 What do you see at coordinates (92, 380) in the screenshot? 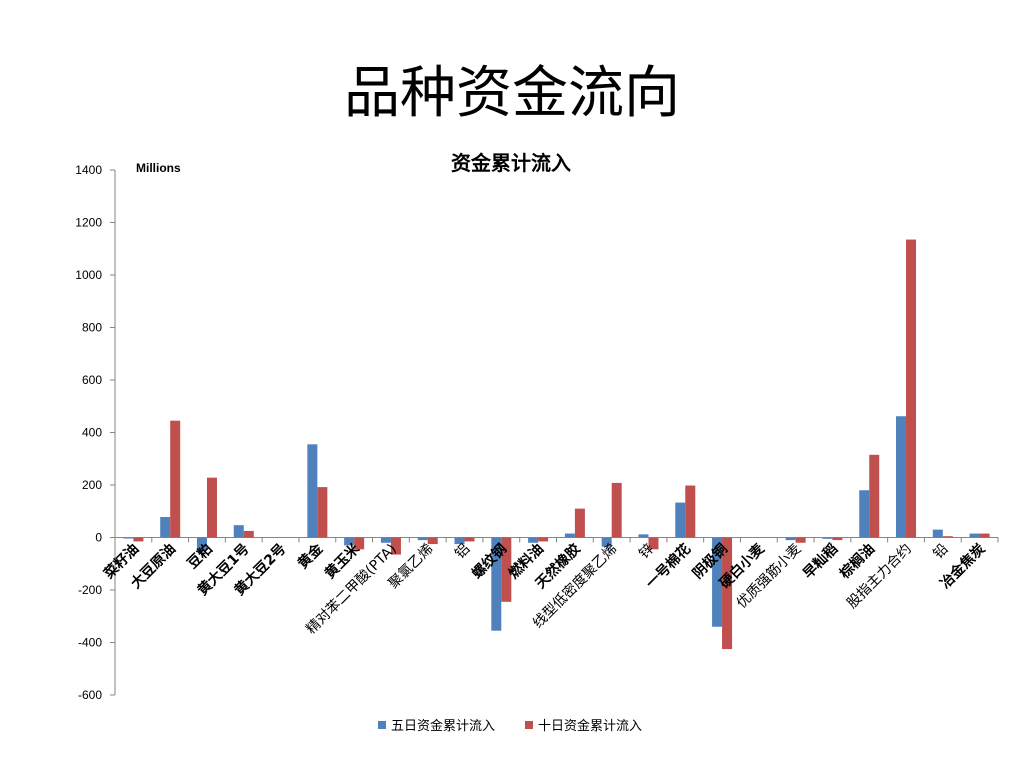
I see `y-tick-label: 600` at bounding box center [92, 380].